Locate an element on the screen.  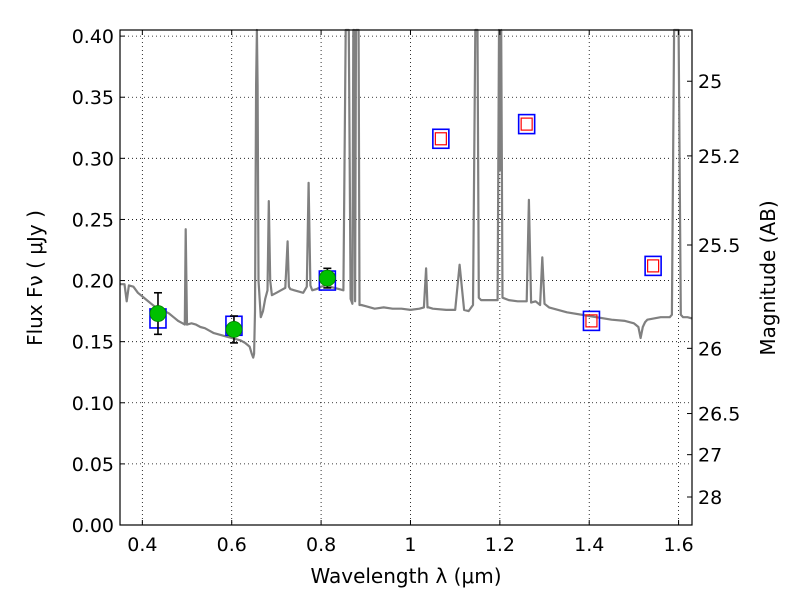
y-tick-label: 0.35 is located at coordinates (93, 98).